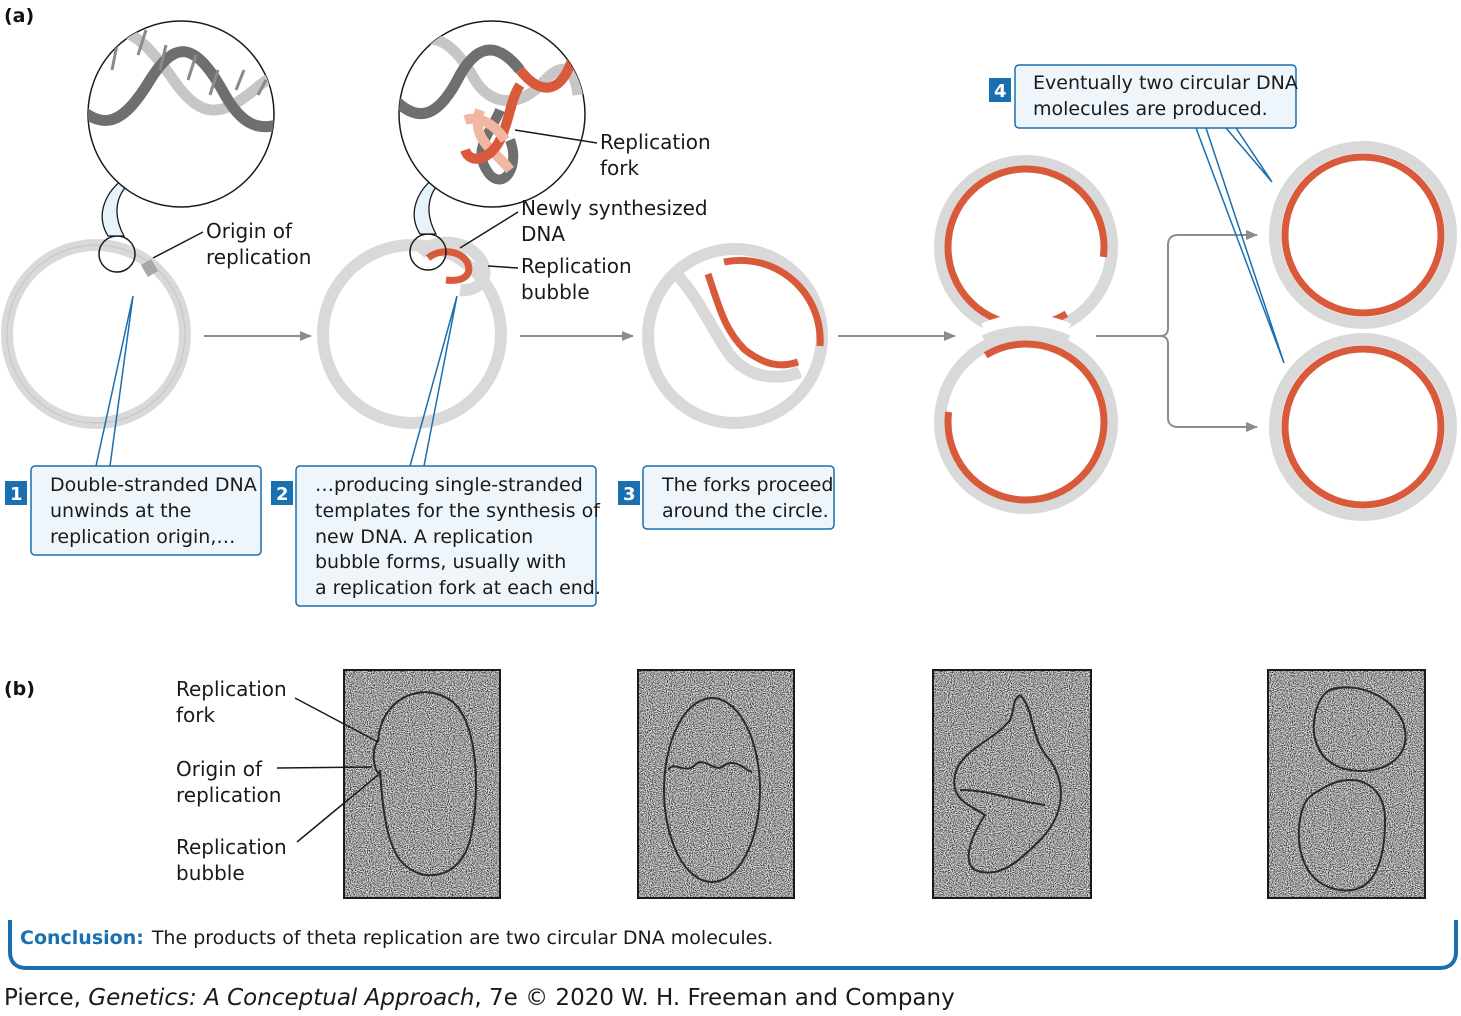  I want to click on conclusion-bracket, so click(733, 945).